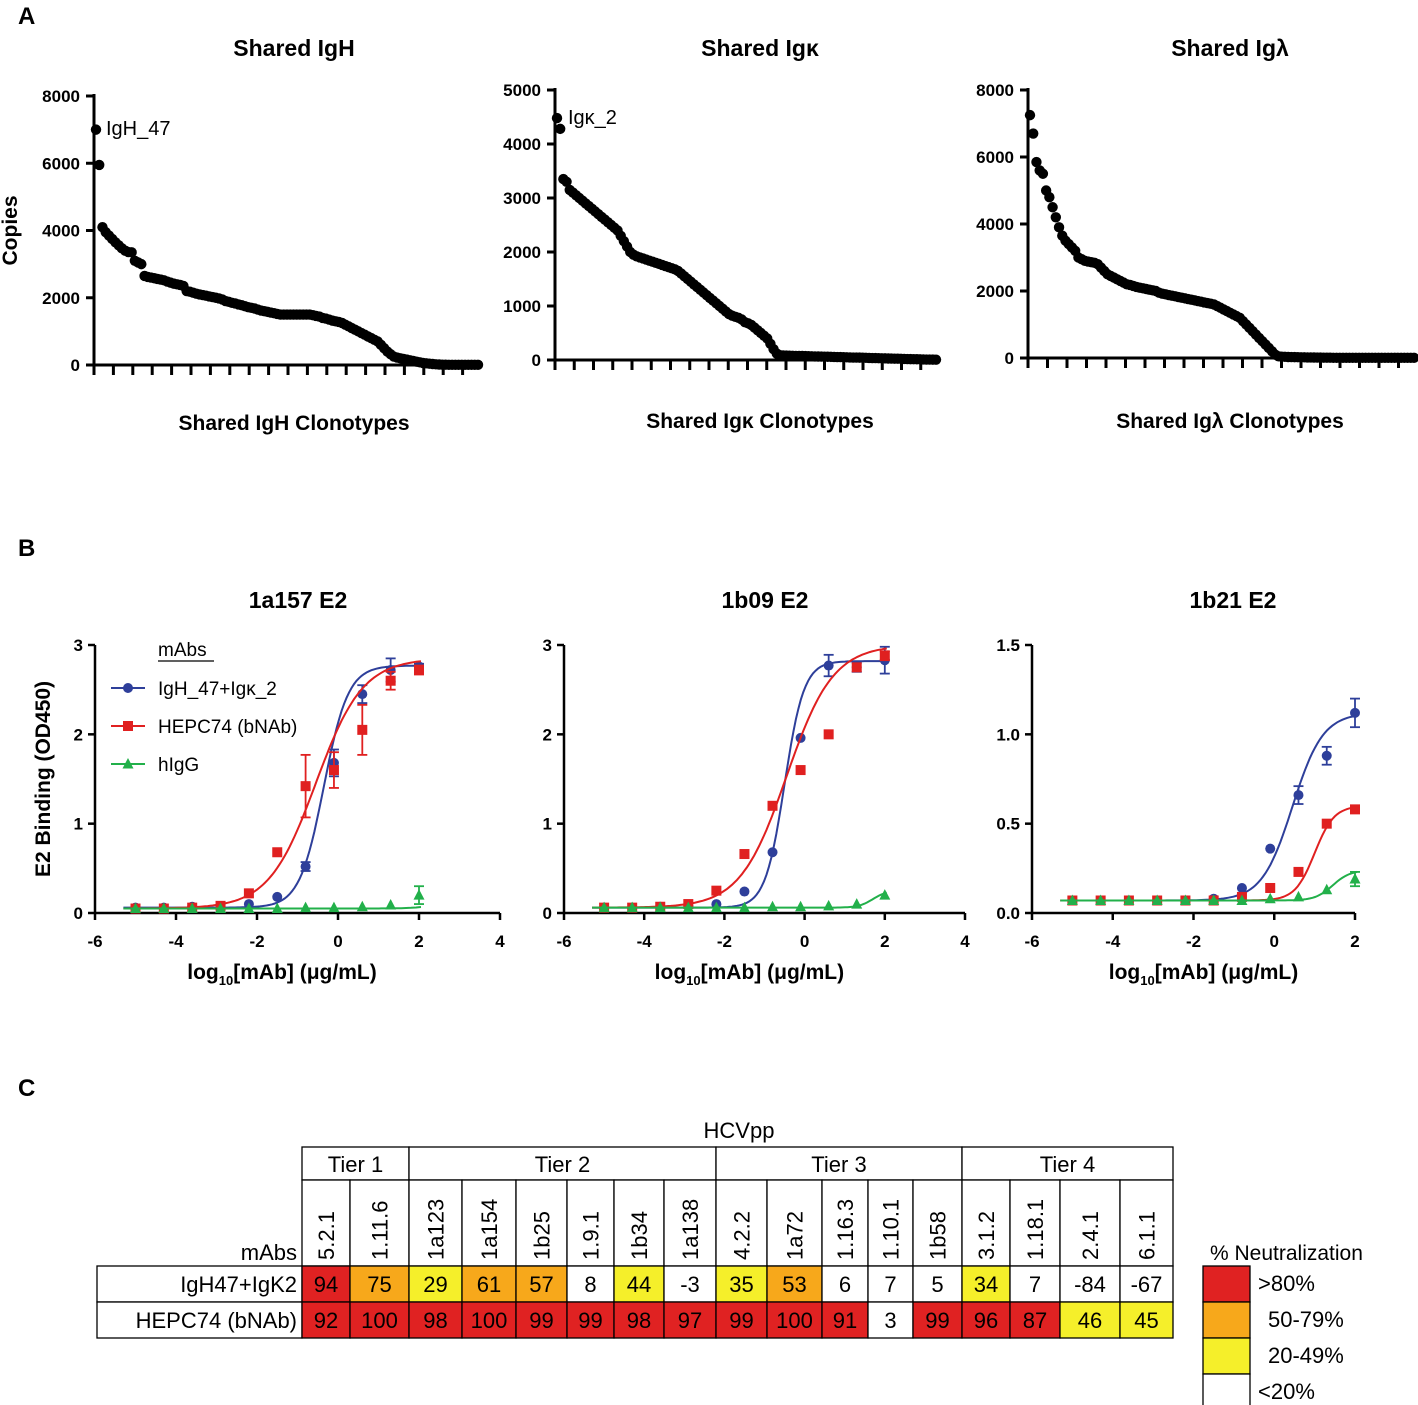  What do you see at coordinates (591, 1235) in the screenshot?
I see `column-header-label: 1.9.1` at bounding box center [591, 1235].